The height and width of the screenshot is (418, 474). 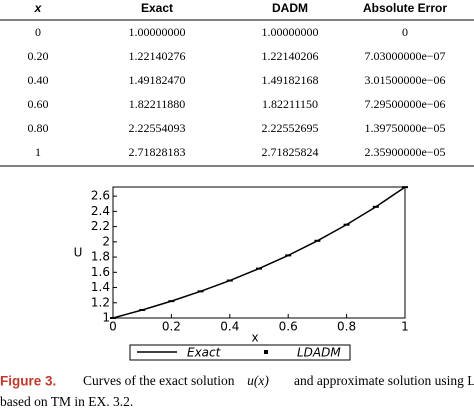 What do you see at coordinates (288, 327) in the screenshot?
I see `x-tick-label: 0.6` at bounding box center [288, 327].